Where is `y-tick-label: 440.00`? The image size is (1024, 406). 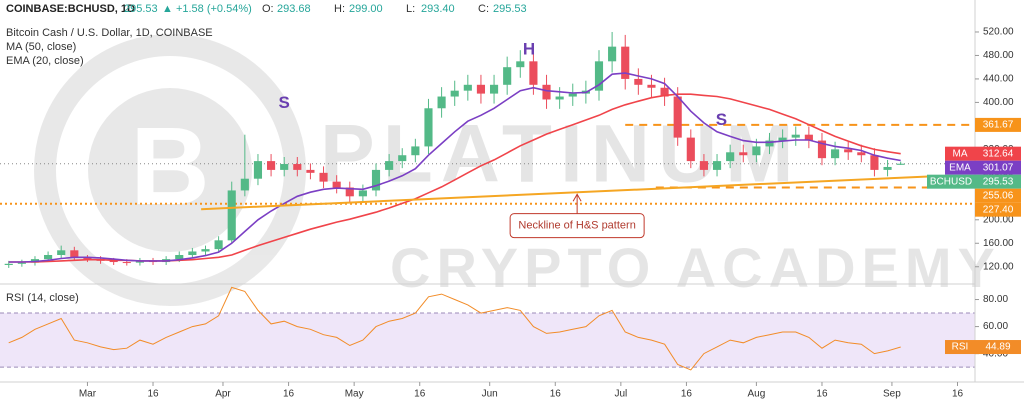 y-tick-label: 440.00 is located at coordinates (998, 79).